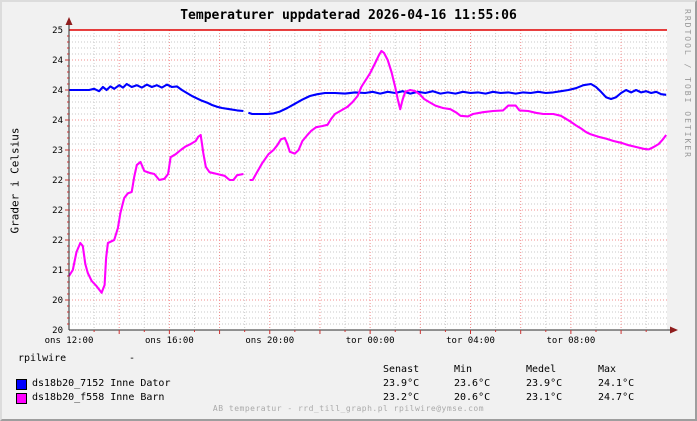 This screenshot has height=421, width=697. I want to click on x-tick-label: tor 04:00, so click(470, 341).